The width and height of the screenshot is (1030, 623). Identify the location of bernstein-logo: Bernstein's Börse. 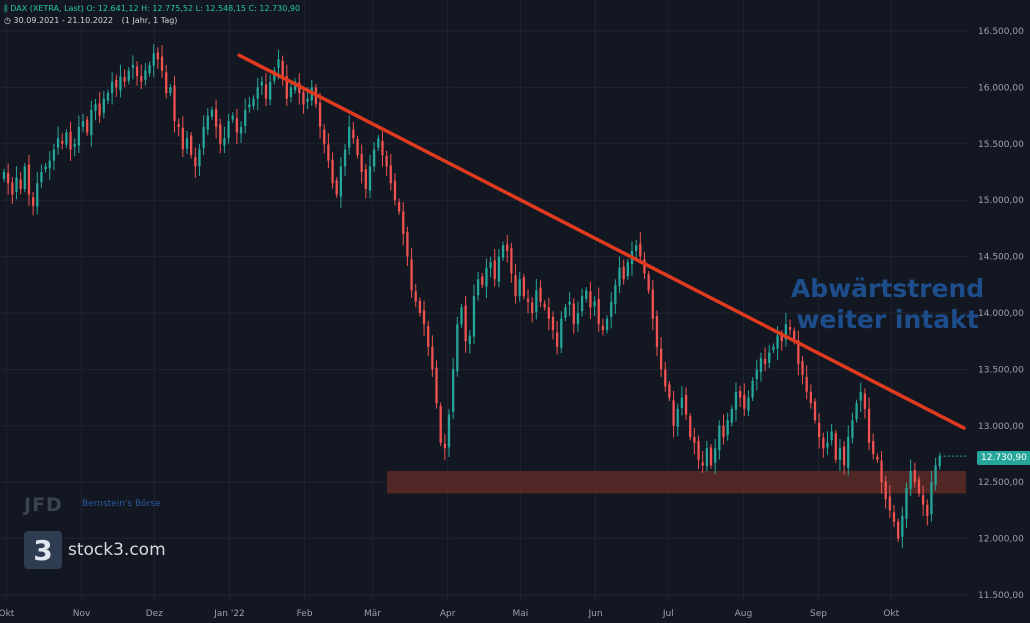
(121, 504).